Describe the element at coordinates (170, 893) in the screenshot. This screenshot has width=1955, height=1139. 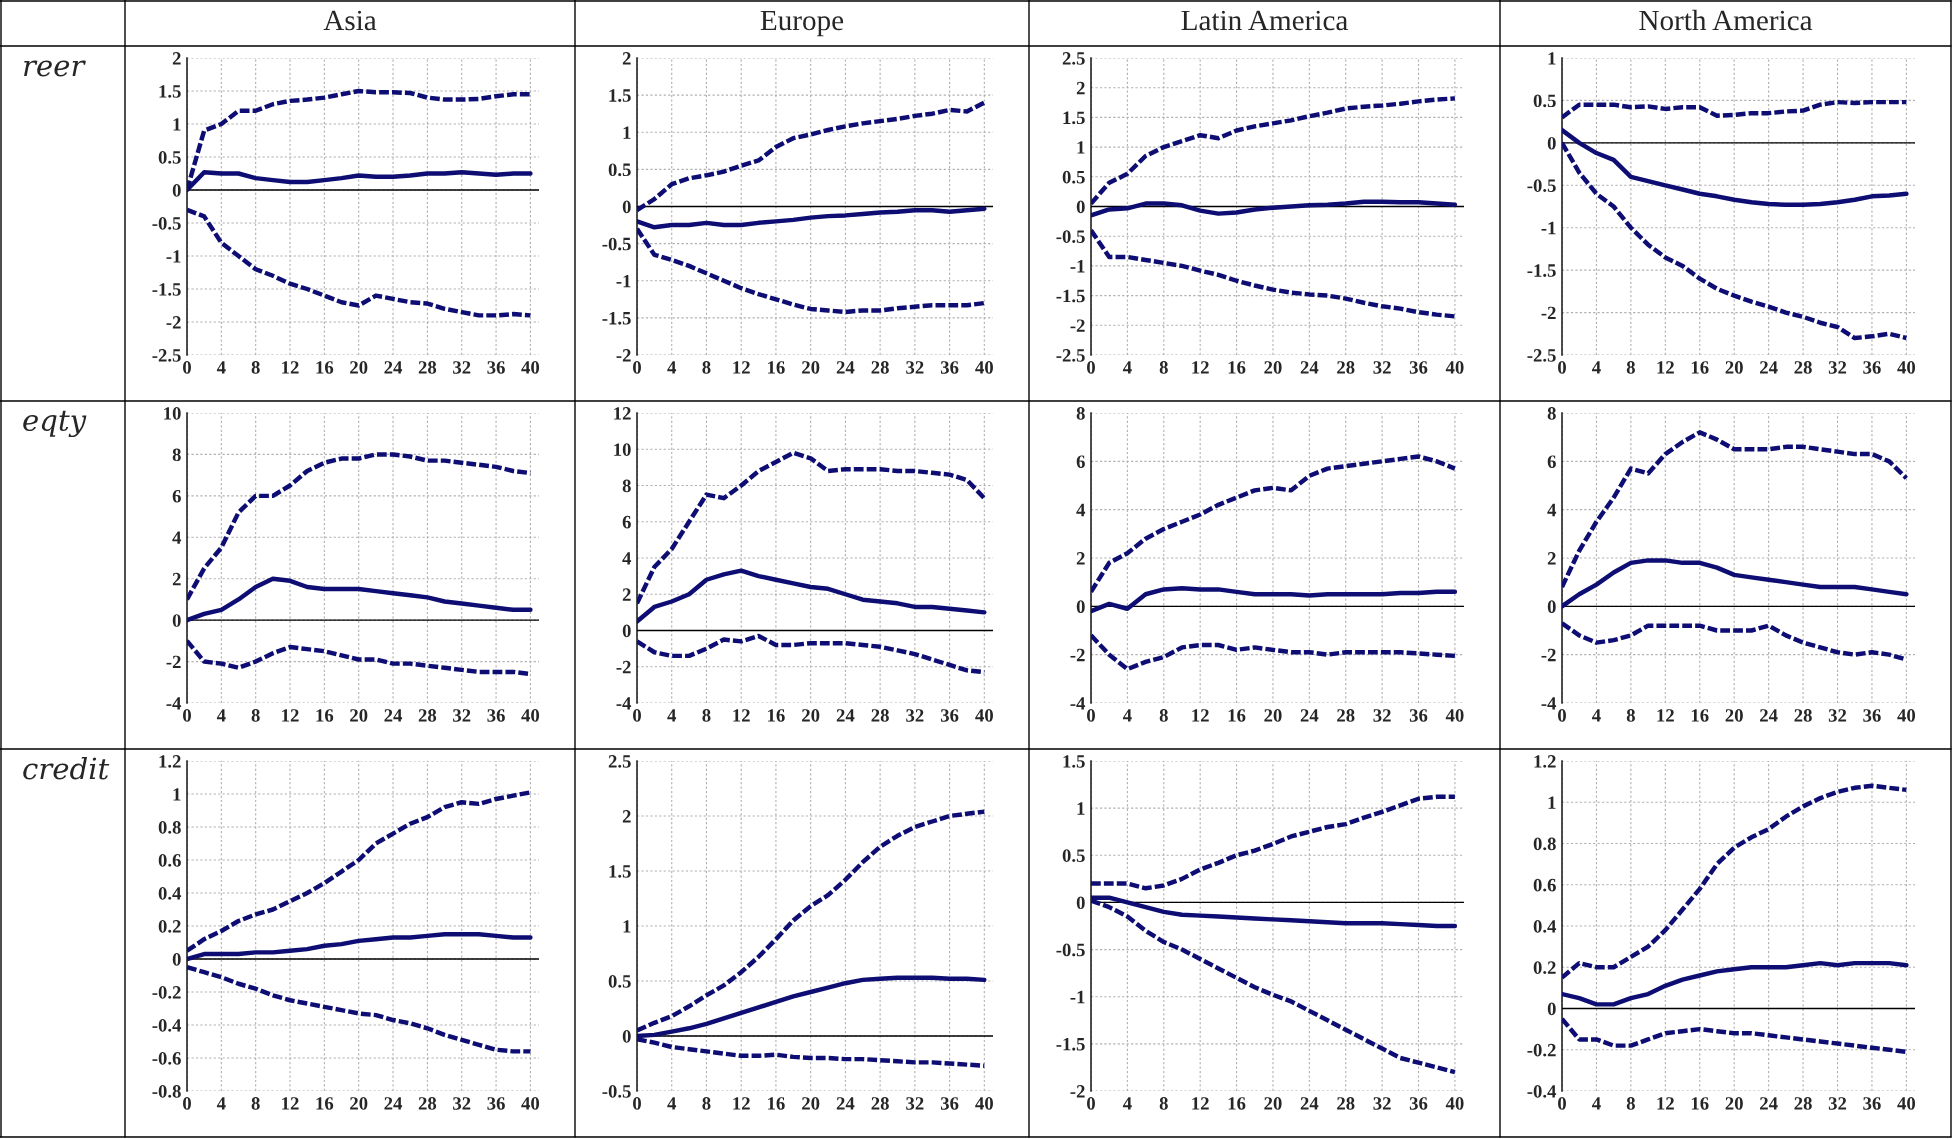
I see `y-tick-label: 0.4` at that location.